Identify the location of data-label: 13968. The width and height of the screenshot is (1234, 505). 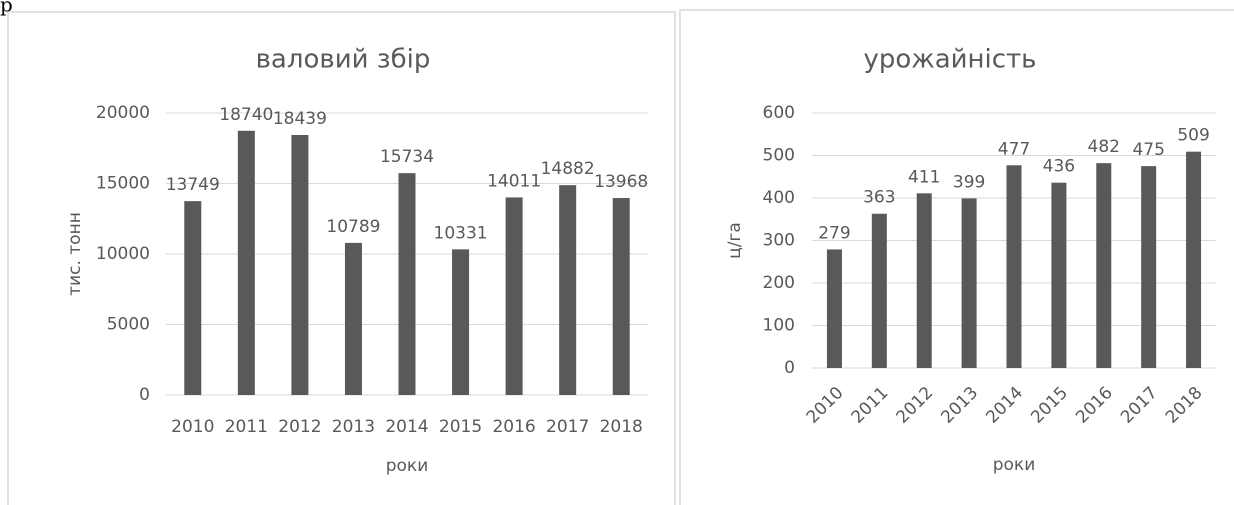
(621, 182).